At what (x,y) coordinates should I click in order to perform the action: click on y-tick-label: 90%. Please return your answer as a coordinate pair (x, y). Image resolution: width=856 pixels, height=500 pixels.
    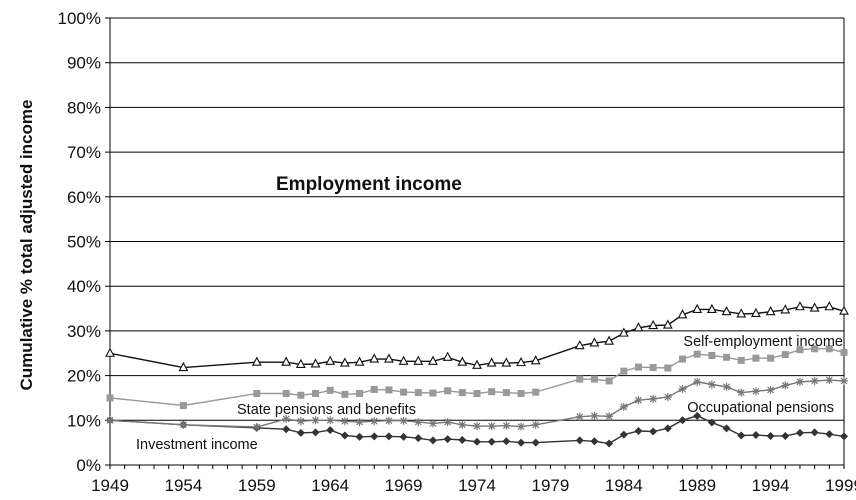
    Looking at the image, I should click on (84, 63).